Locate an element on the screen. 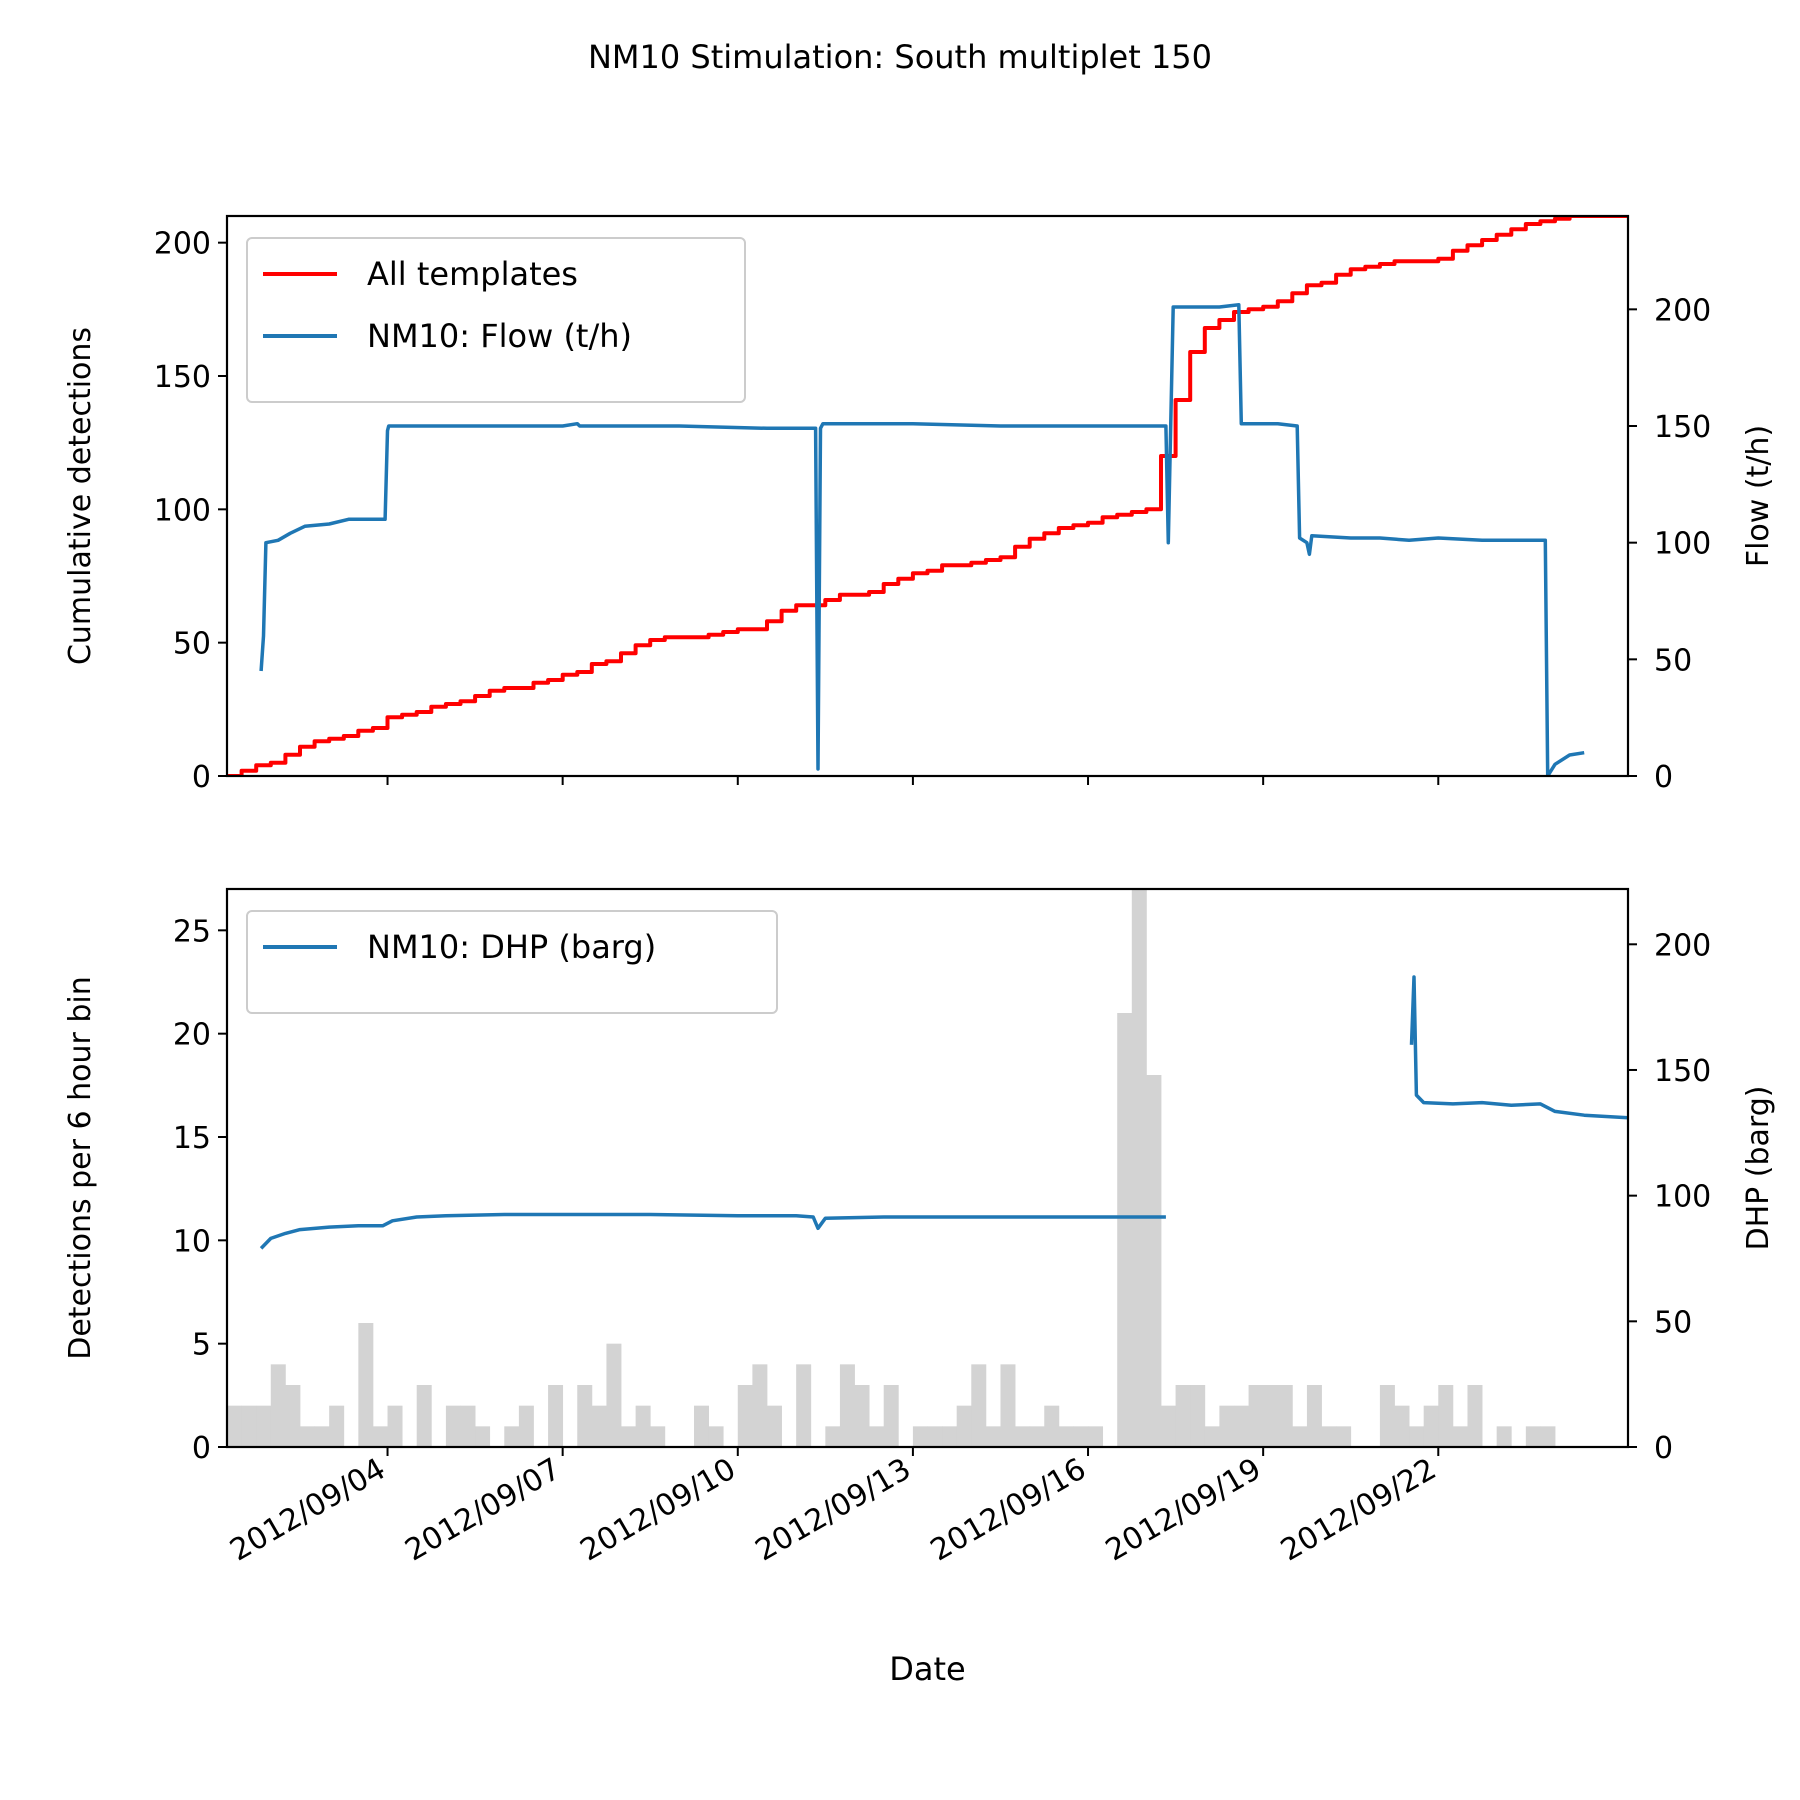 The width and height of the screenshot is (1800, 1800). y-right-axis-label: Flow (t/h) is located at coordinates (1758, 496).